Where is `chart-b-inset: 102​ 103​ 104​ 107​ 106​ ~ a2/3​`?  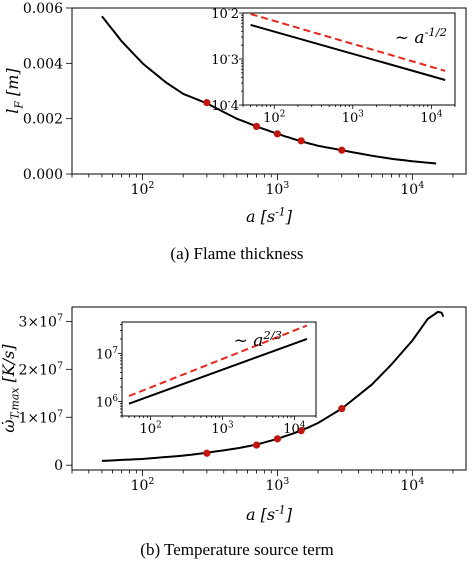 chart-b-inset: 102​ 103​ 104​ 107​ 106​ ~ a2/3​ is located at coordinates (206, 379).